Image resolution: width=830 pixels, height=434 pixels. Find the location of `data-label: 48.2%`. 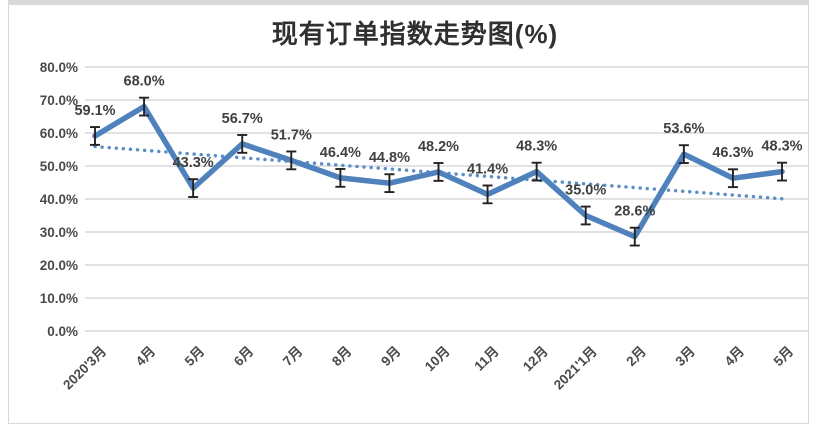

data-label: 48.2% is located at coordinates (438, 147).